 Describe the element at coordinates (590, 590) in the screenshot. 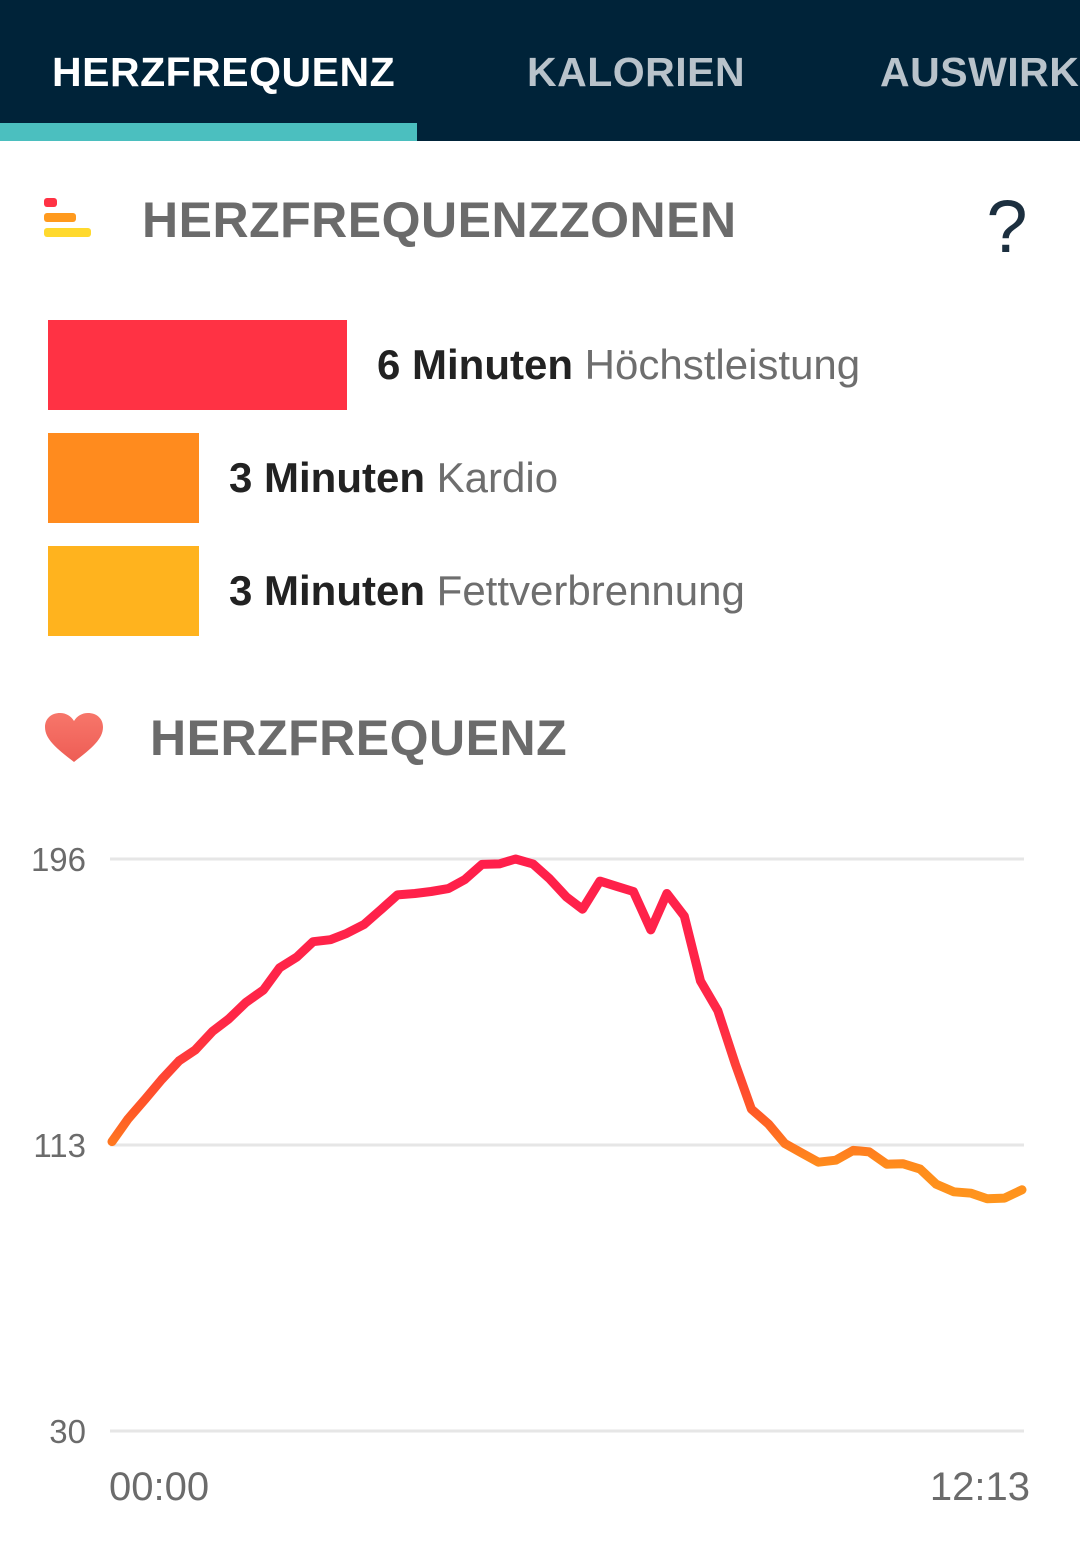

I see `zone-name-fat-burn: Fettverbrennung` at that location.